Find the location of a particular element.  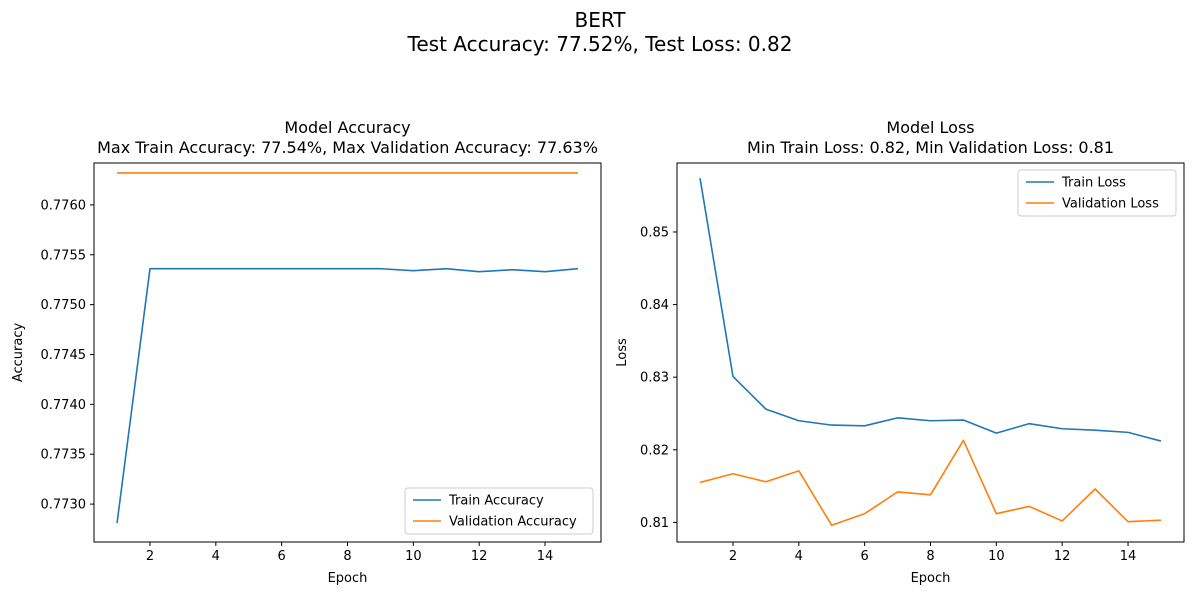

chart2-xtick-label: 4 is located at coordinates (799, 556).